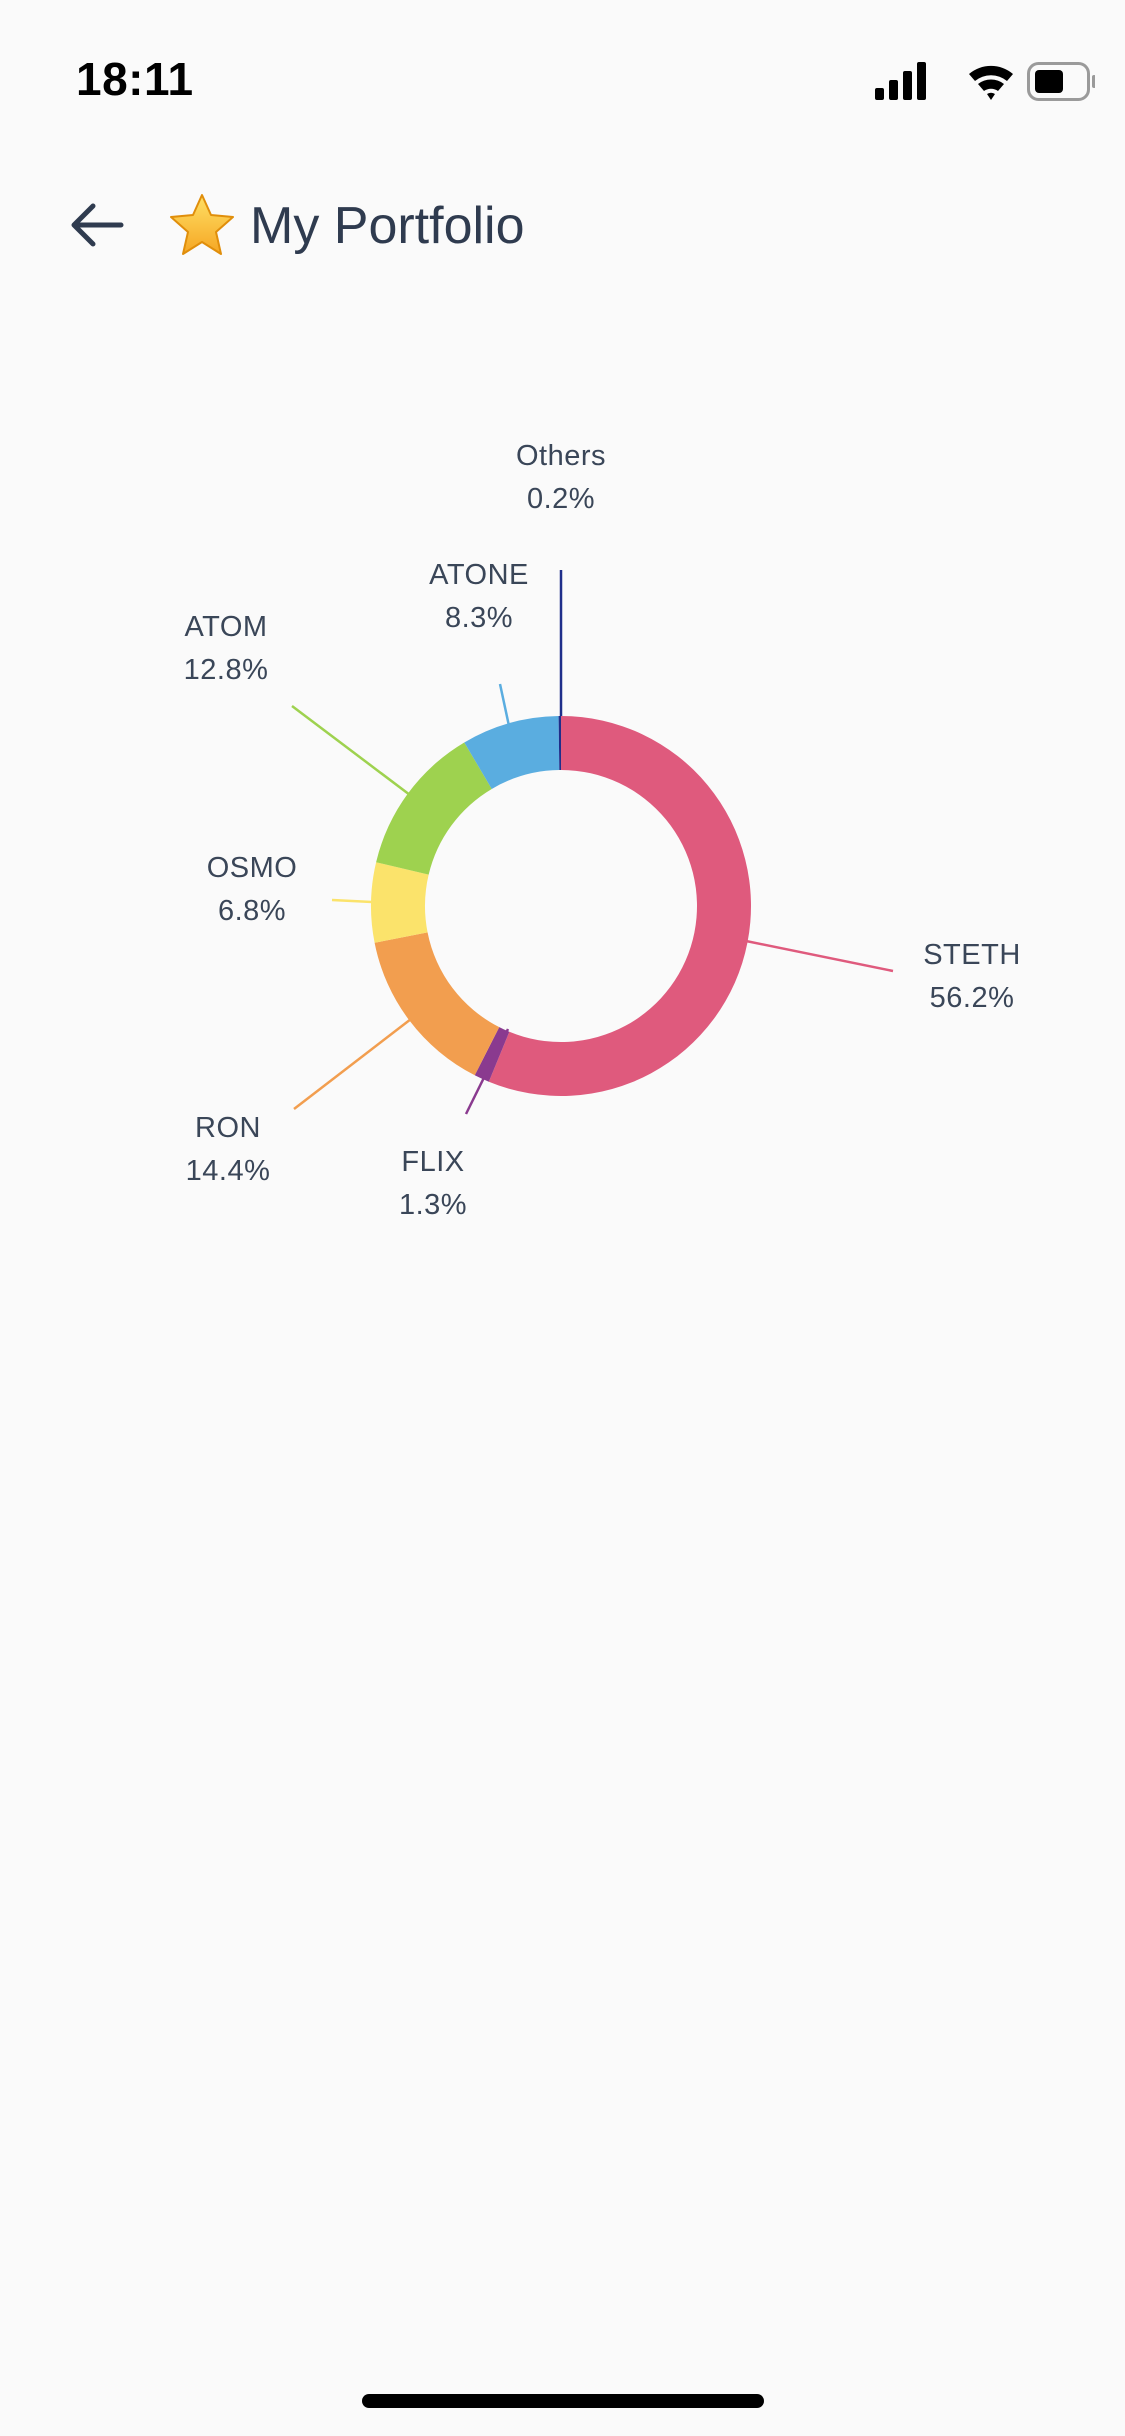 This screenshot has width=1125, height=2436. I want to click on slice-label-osmo: OSMO, so click(252, 868).